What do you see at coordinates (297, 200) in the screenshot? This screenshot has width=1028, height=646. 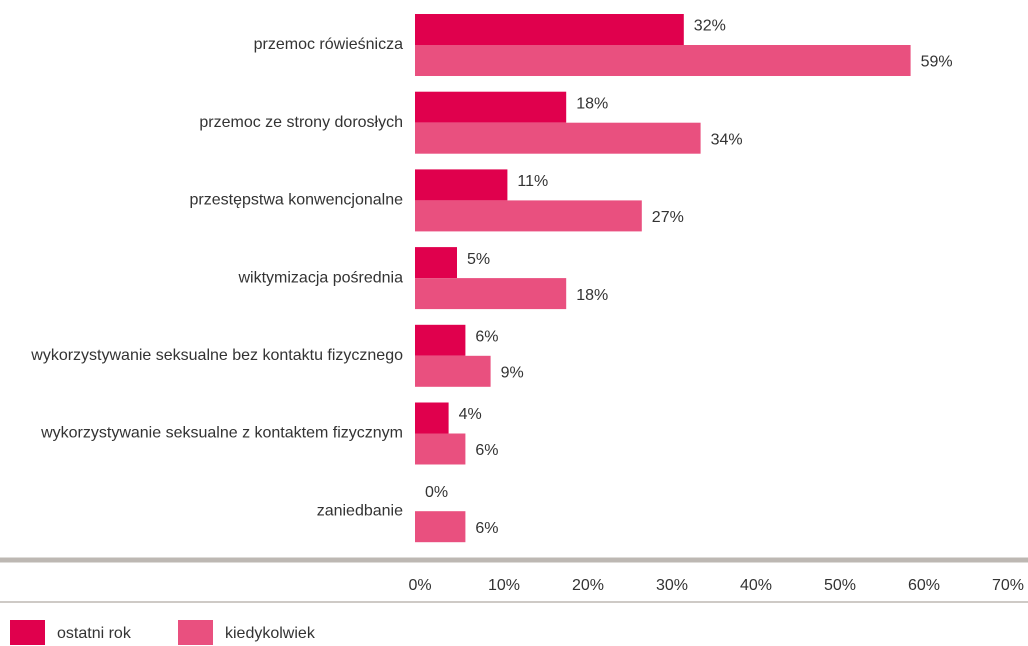 I see `category-label: przestępstwa konwencjonalne` at bounding box center [297, 200].